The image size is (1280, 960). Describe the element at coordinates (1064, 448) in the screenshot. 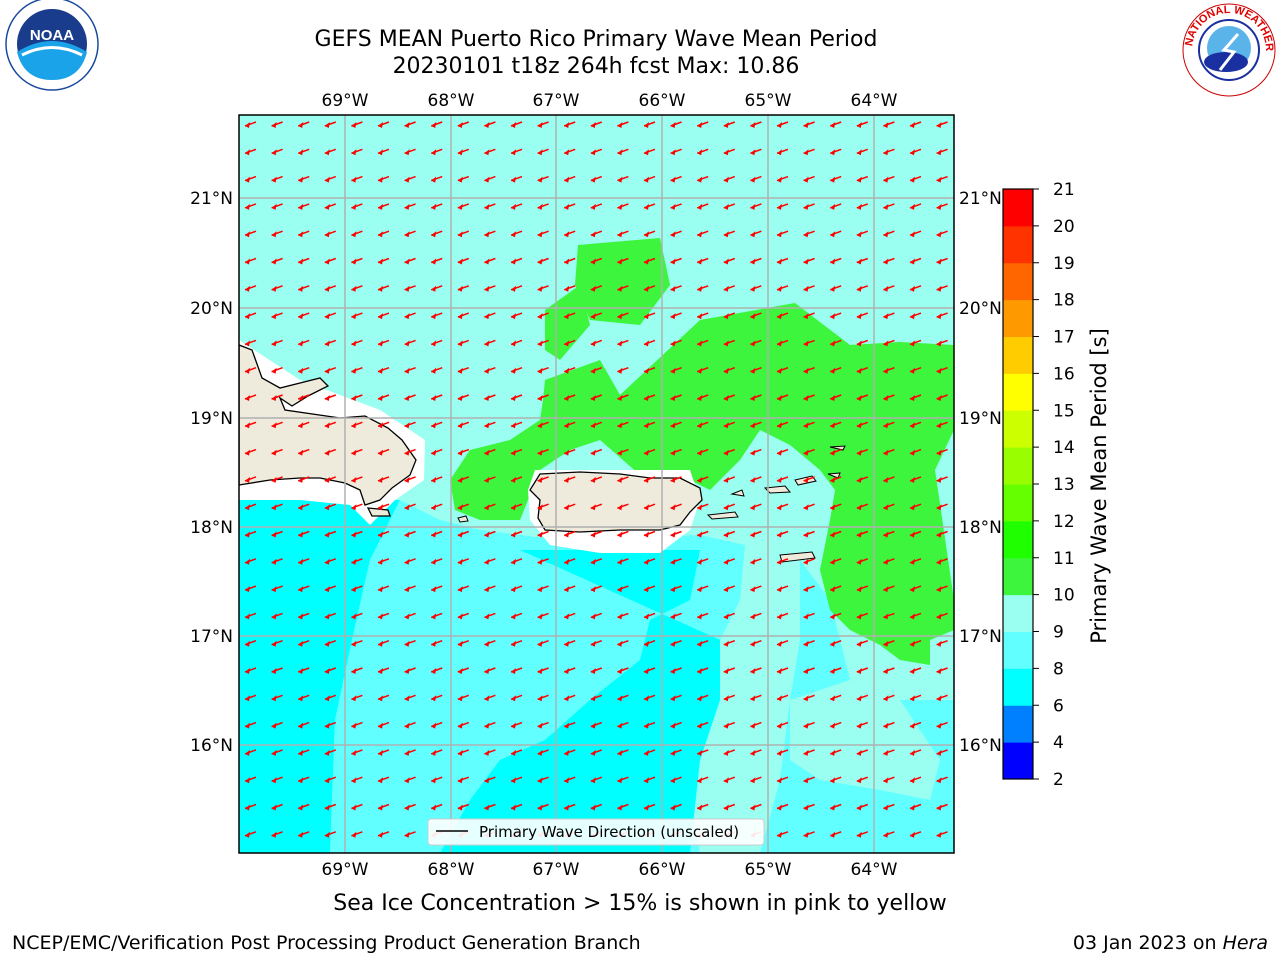

I see `colorbar-tick-label: 14` at that location.